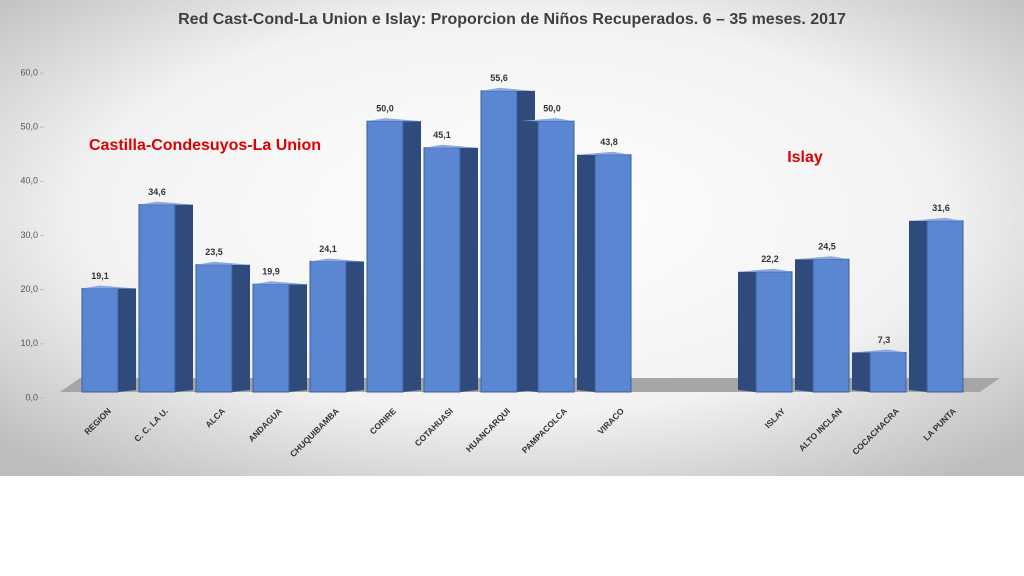 This screenshot has height=576, width=1024. I want to click on y-tick-label: 10,0, so click(29, 343).